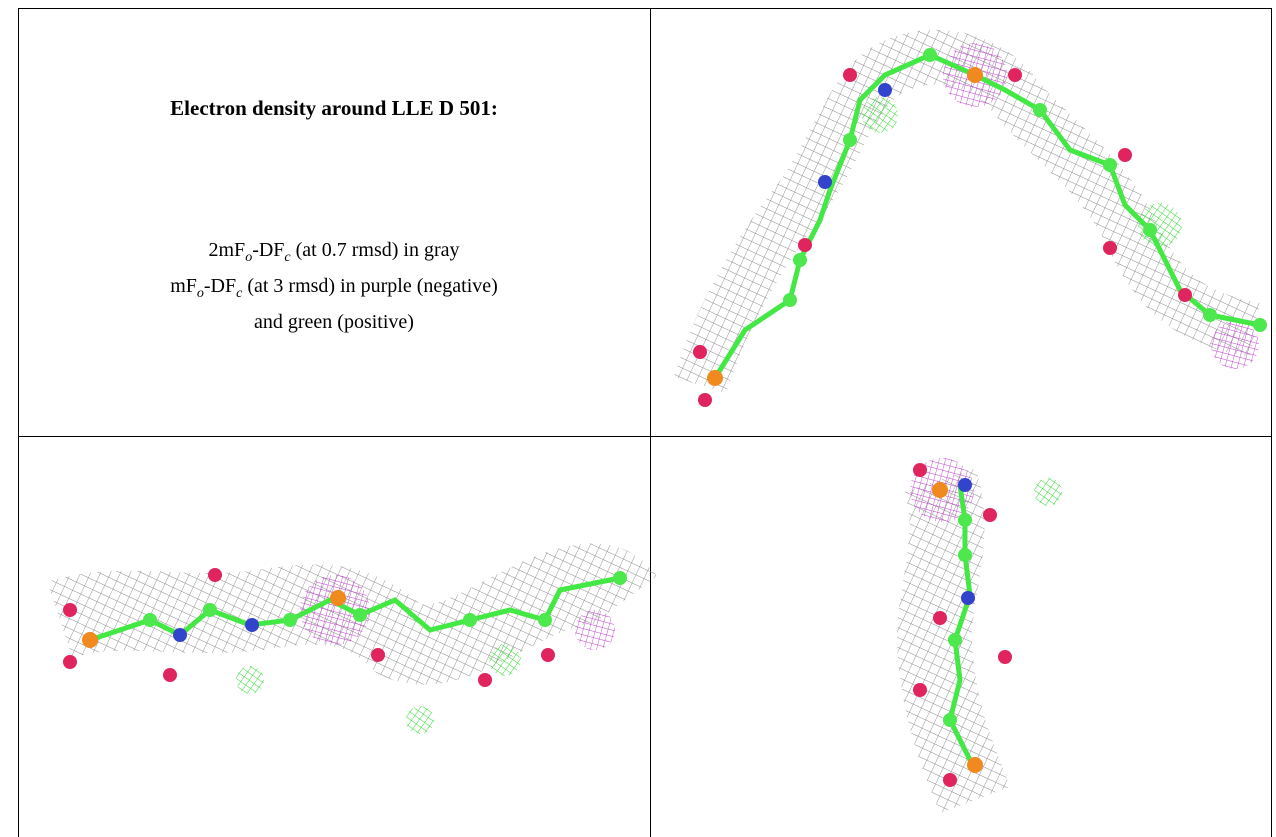 The width and height of the screenshot is (1276, 837). I want to click on legend-text-part: 2mF, so click(227, 250).